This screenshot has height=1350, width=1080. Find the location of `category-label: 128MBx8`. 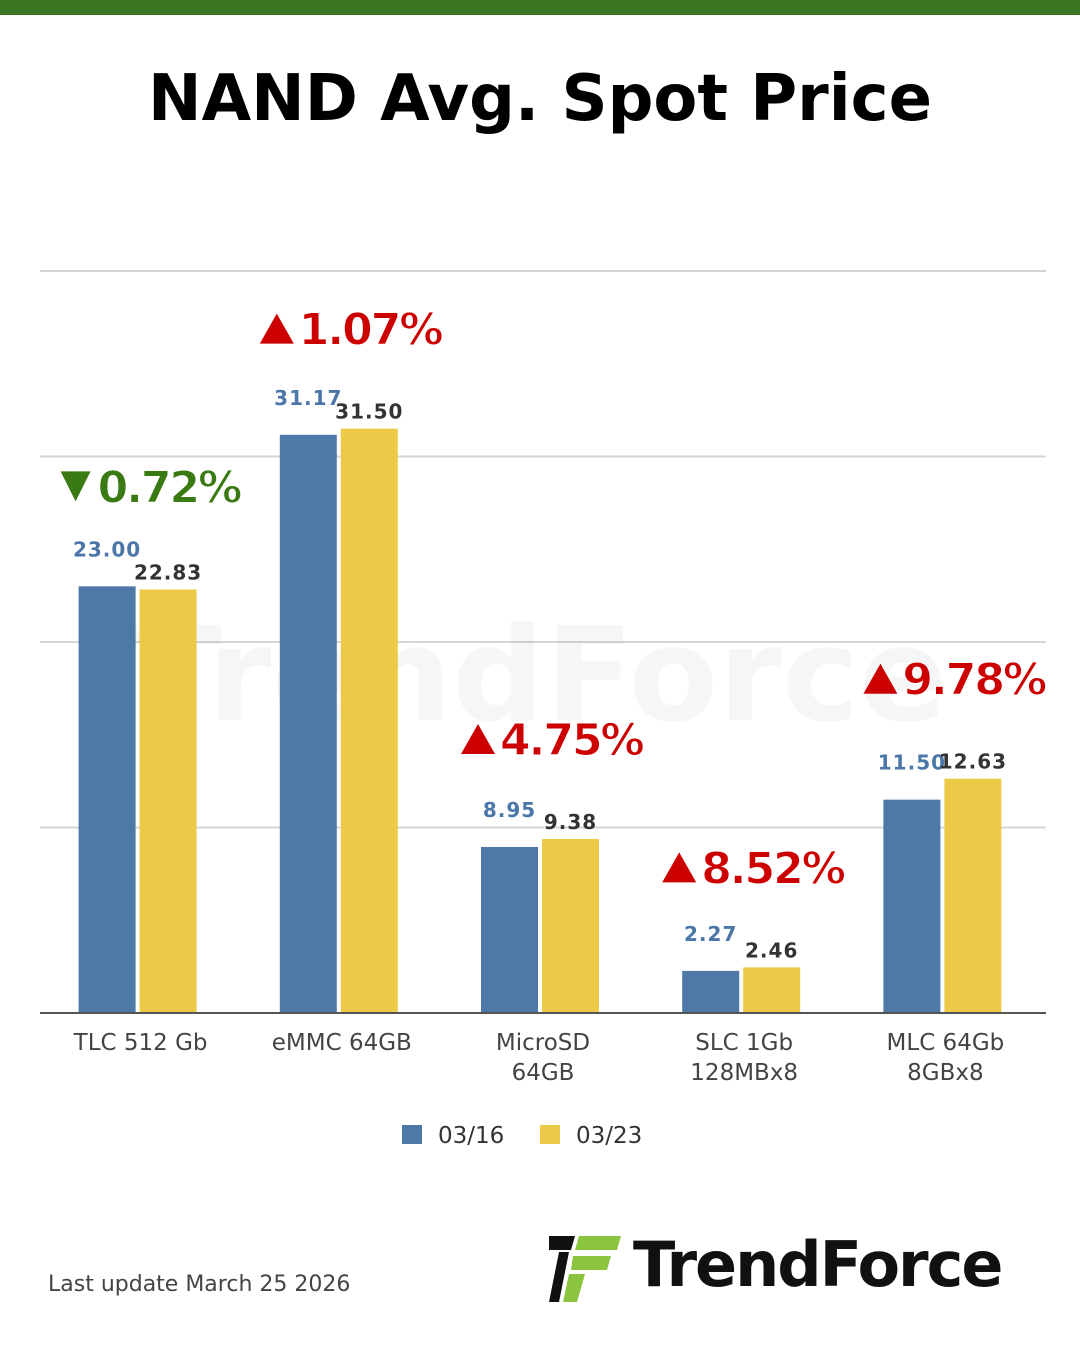

category-label: 128MBx8 is located at coordinates (744, 1073).